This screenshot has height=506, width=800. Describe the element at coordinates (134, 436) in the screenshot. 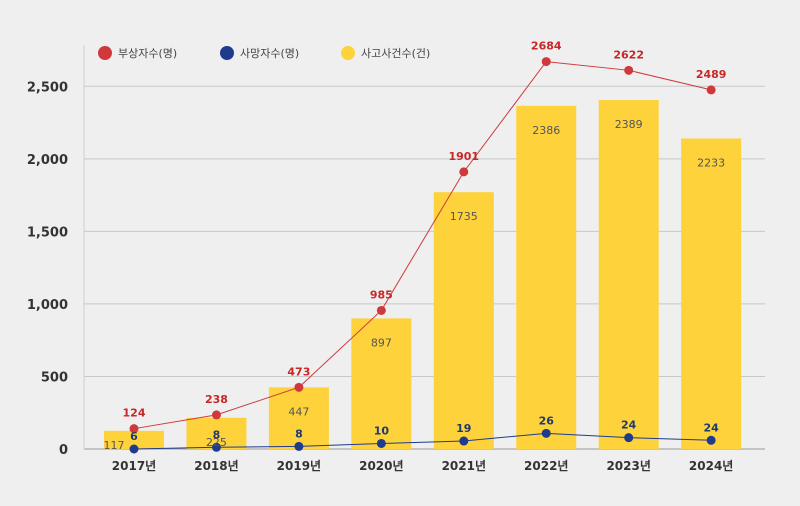

I see `deaths-value-label: 6` at that location.